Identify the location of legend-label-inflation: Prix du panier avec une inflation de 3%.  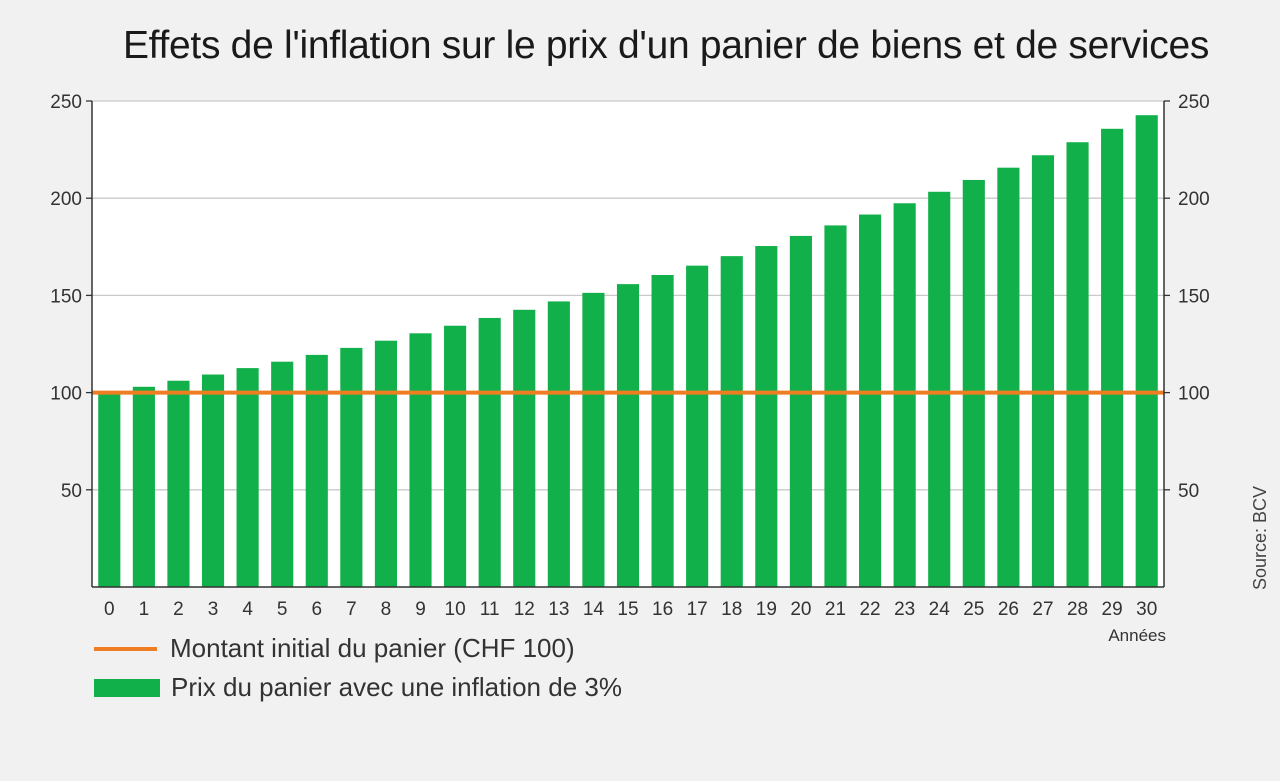
(396, 687).